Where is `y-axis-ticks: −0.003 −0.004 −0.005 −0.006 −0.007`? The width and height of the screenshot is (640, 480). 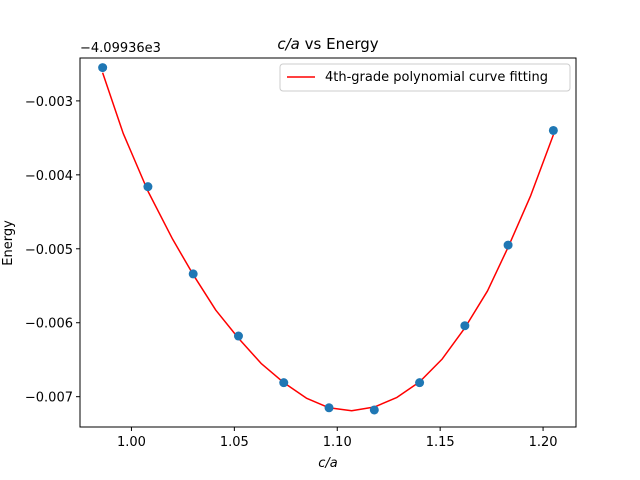
y-axis-ticks: −0.003 −0.004 −0.005 −0.006 −0.007 is located at coordinates (52, 250).